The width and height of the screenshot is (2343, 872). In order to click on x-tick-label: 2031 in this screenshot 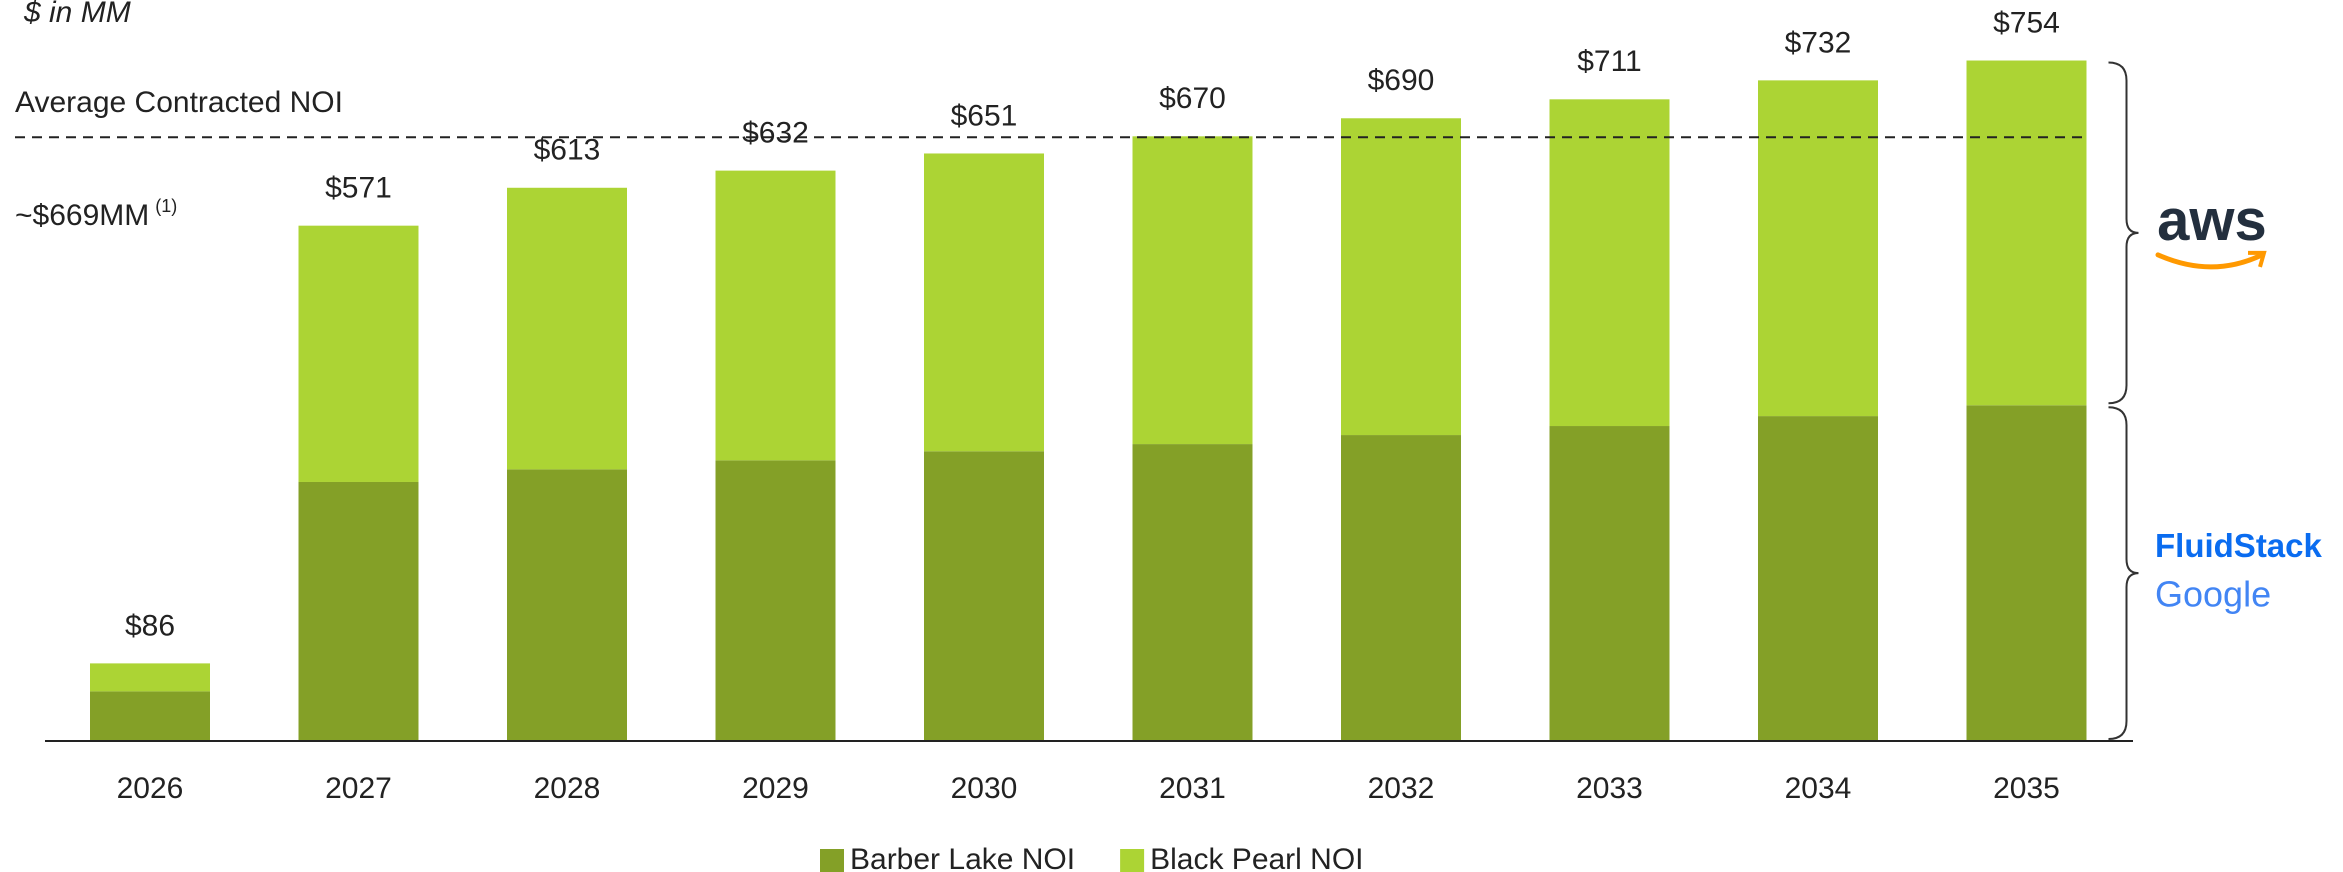, I will do `click(1192, 788)`.